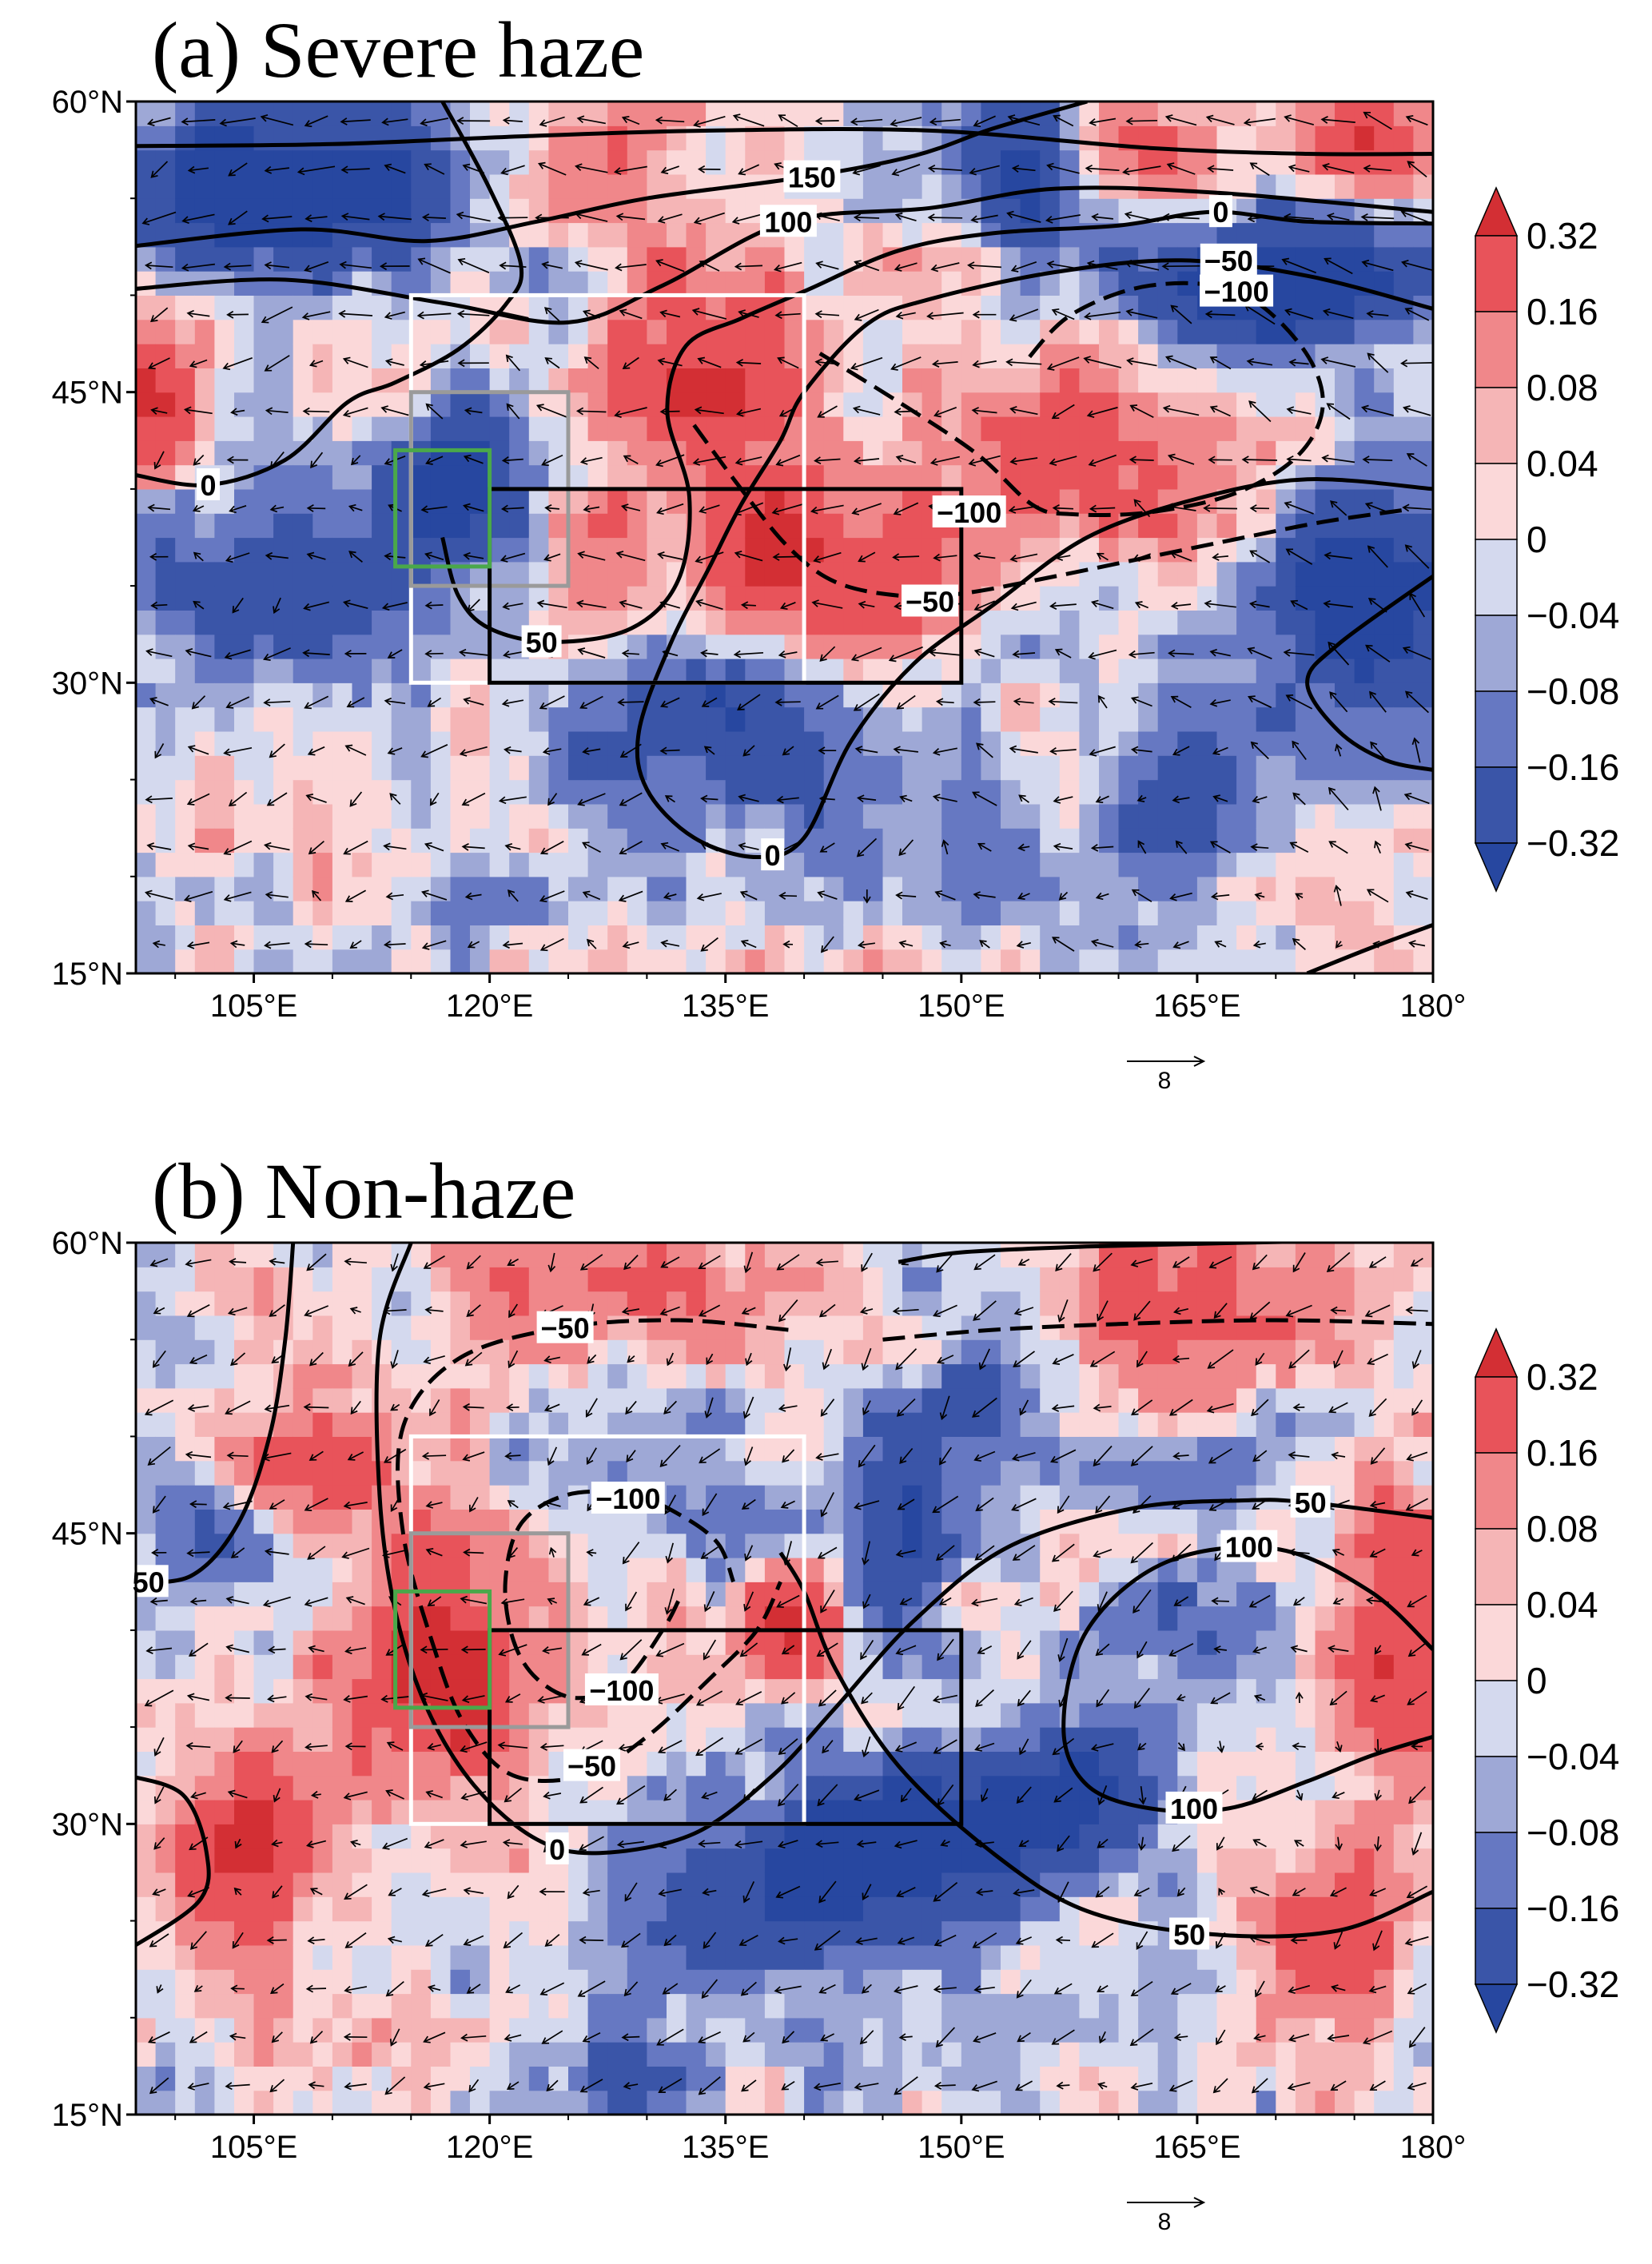  What do you see at coordinates (363, 1191) in the screenshot?
I see `panel-b-title: (b) Non-haze` at bounding box center [363, 1191].